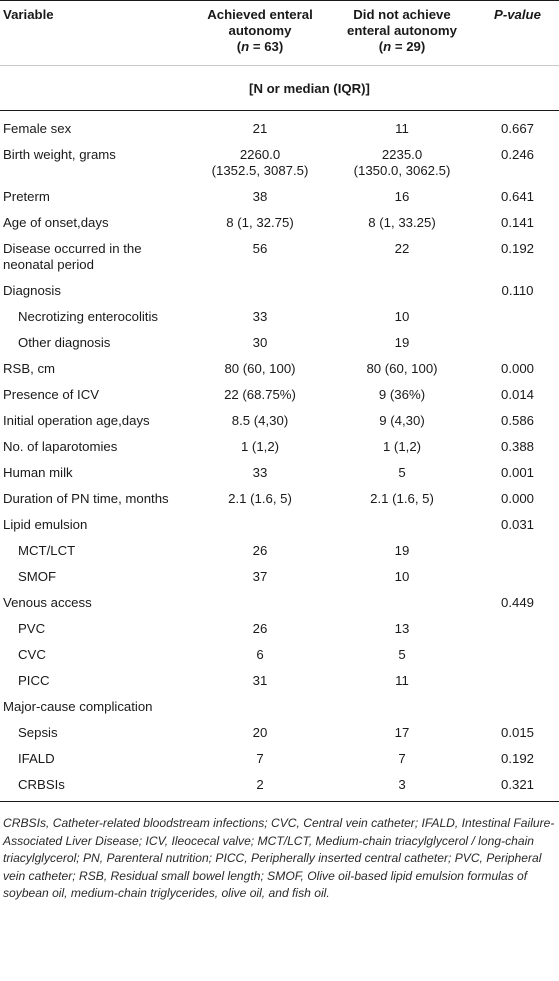 The height and width of the screenshot is (981, 559). What do you see at coordinates (517, 222) in the screenshot?
I see `cell-pvalue: 0.141` at bounding box center [517, 222].